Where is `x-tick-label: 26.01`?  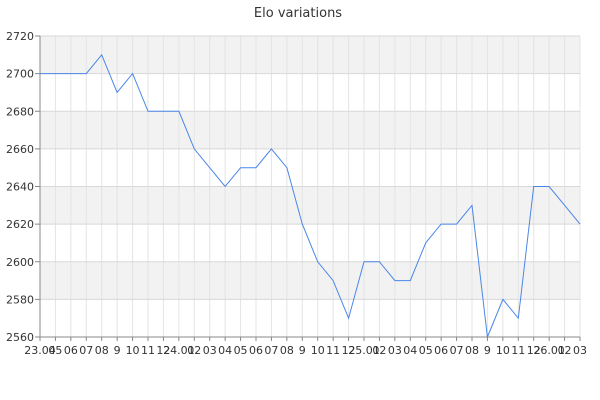
x-tick-label: 26.01 is located at coordinates (549, 350).